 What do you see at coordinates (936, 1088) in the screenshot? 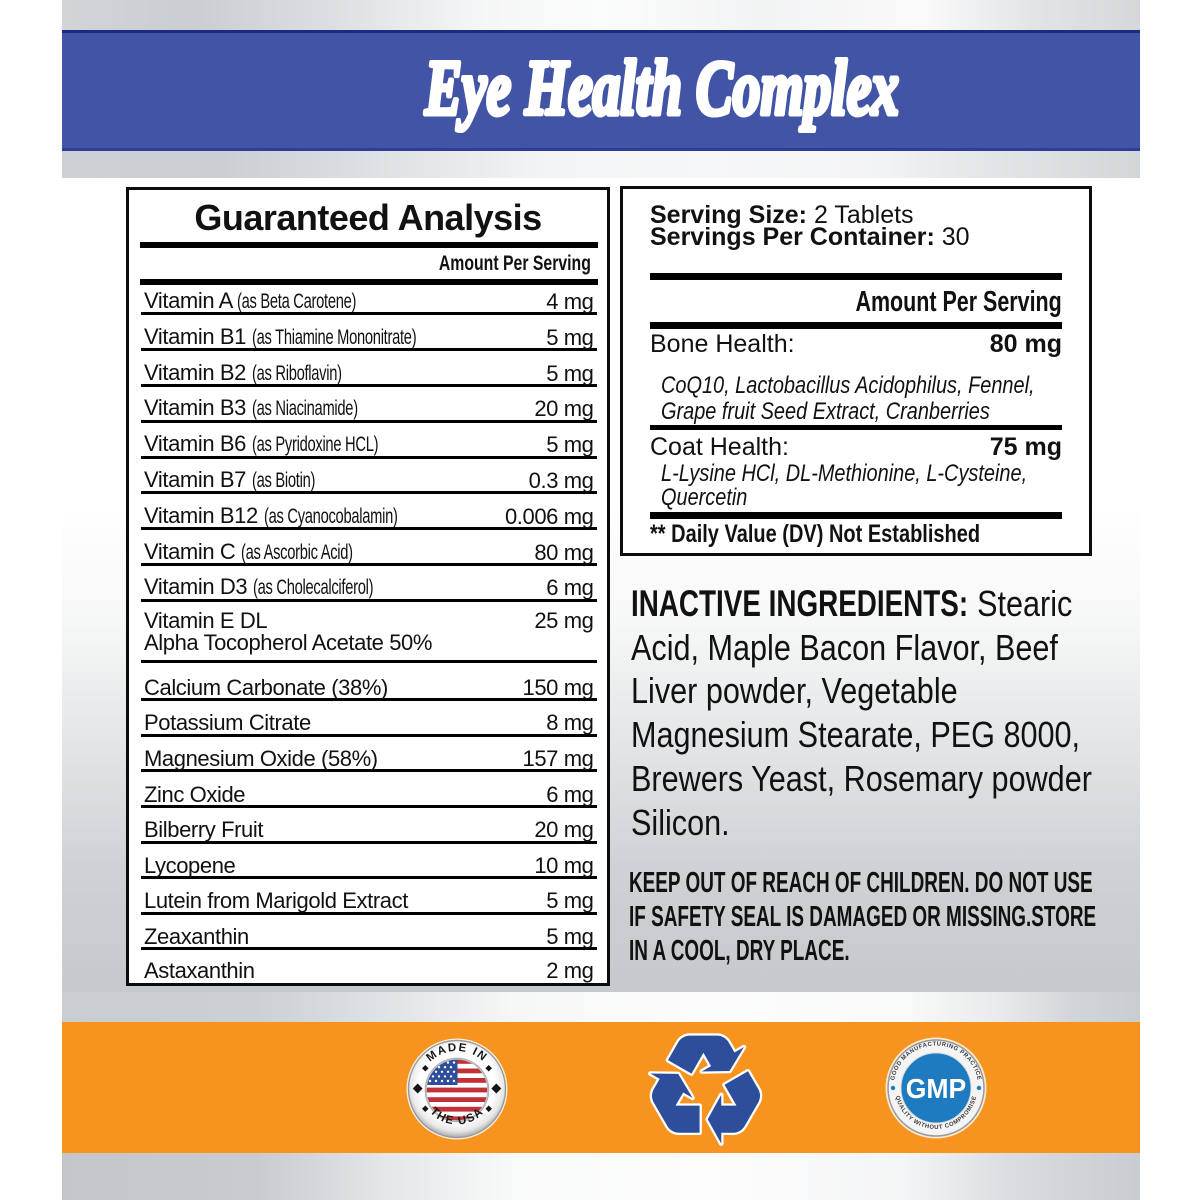
I see `svg-text: GMP` at bounding box center [936, 1088].